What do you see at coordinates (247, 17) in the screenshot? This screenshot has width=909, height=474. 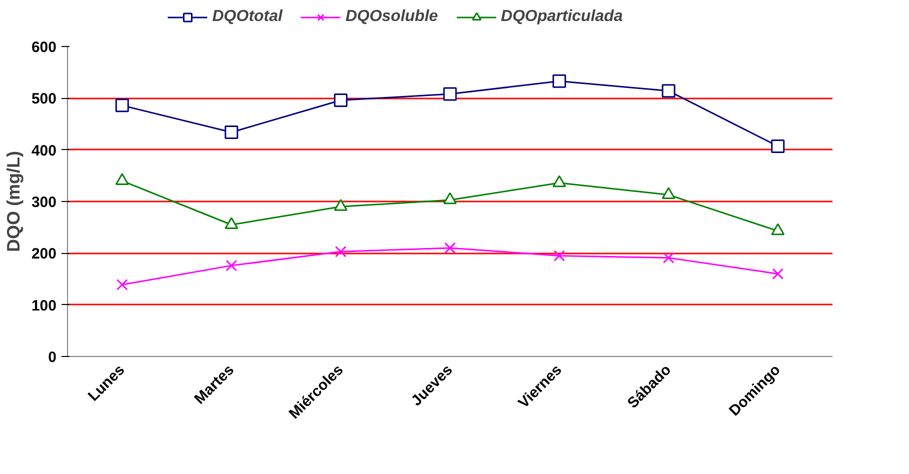 I see `legend-label: DQOtotal` at bounding box center [247, 17].